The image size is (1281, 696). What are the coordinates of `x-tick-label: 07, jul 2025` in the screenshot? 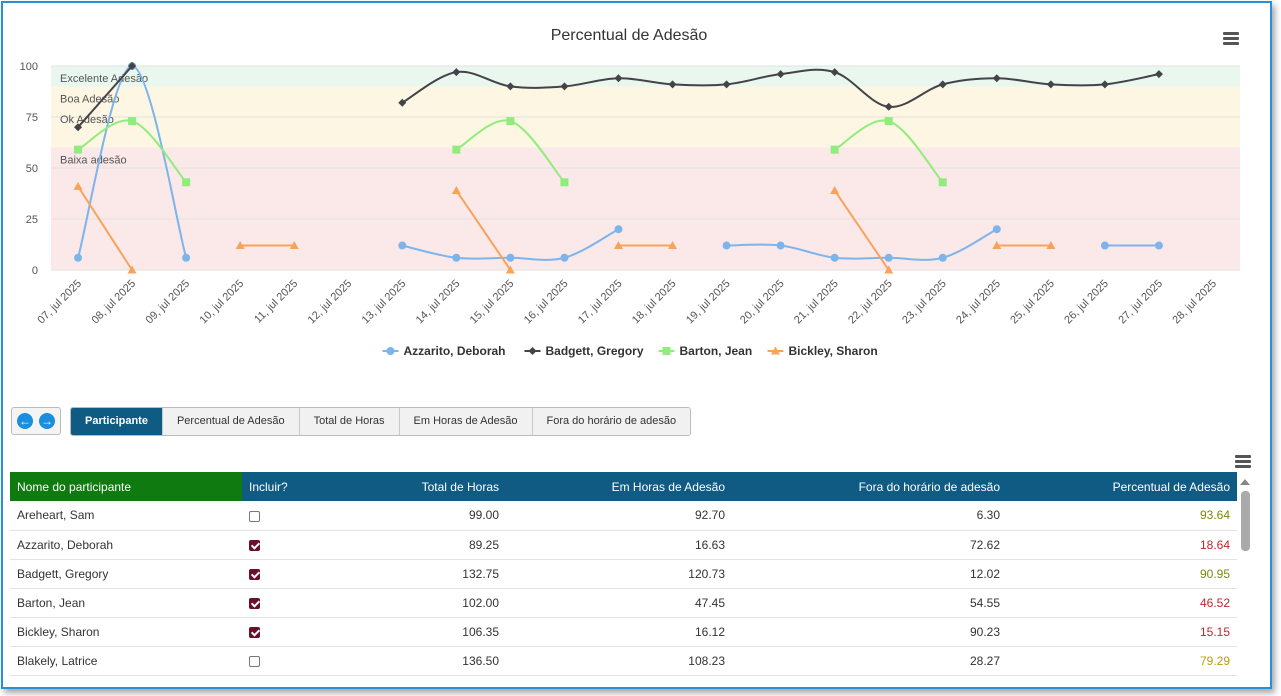 It's located at (59, 302).